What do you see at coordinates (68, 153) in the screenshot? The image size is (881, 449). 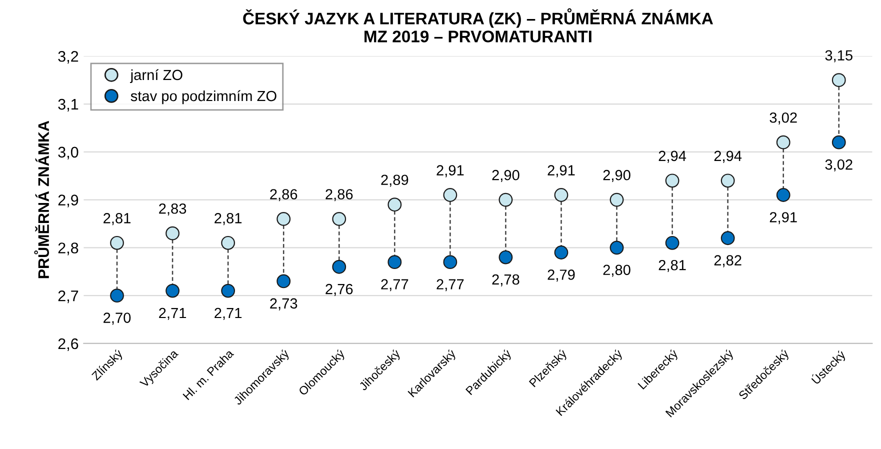 I see `y-tick-label: 3,0` at bounding box center [68, 153].